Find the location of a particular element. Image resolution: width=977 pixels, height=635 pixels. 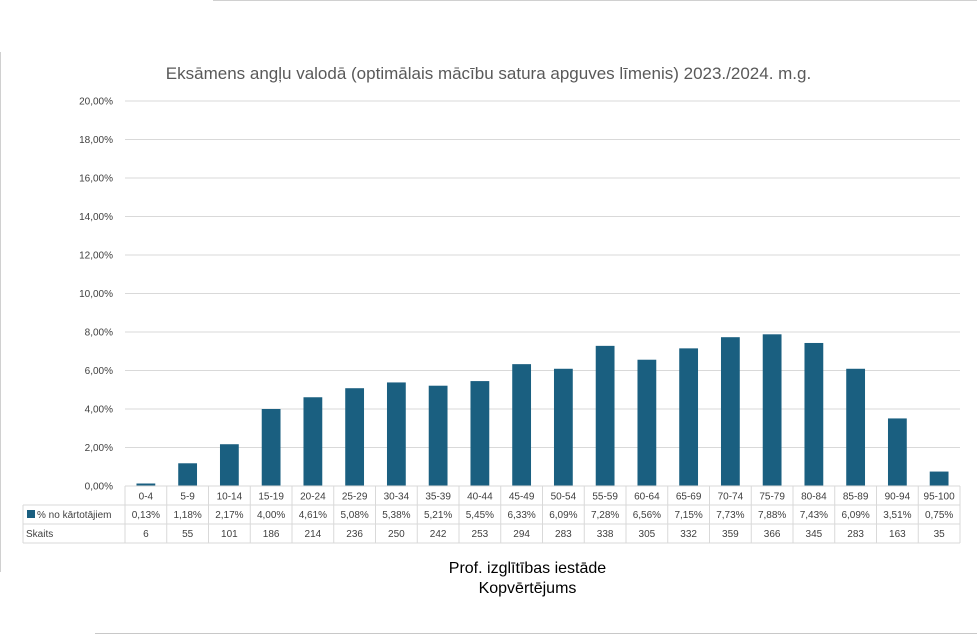

y-tick-label: 18,00% is located at coordinates (96, 140).